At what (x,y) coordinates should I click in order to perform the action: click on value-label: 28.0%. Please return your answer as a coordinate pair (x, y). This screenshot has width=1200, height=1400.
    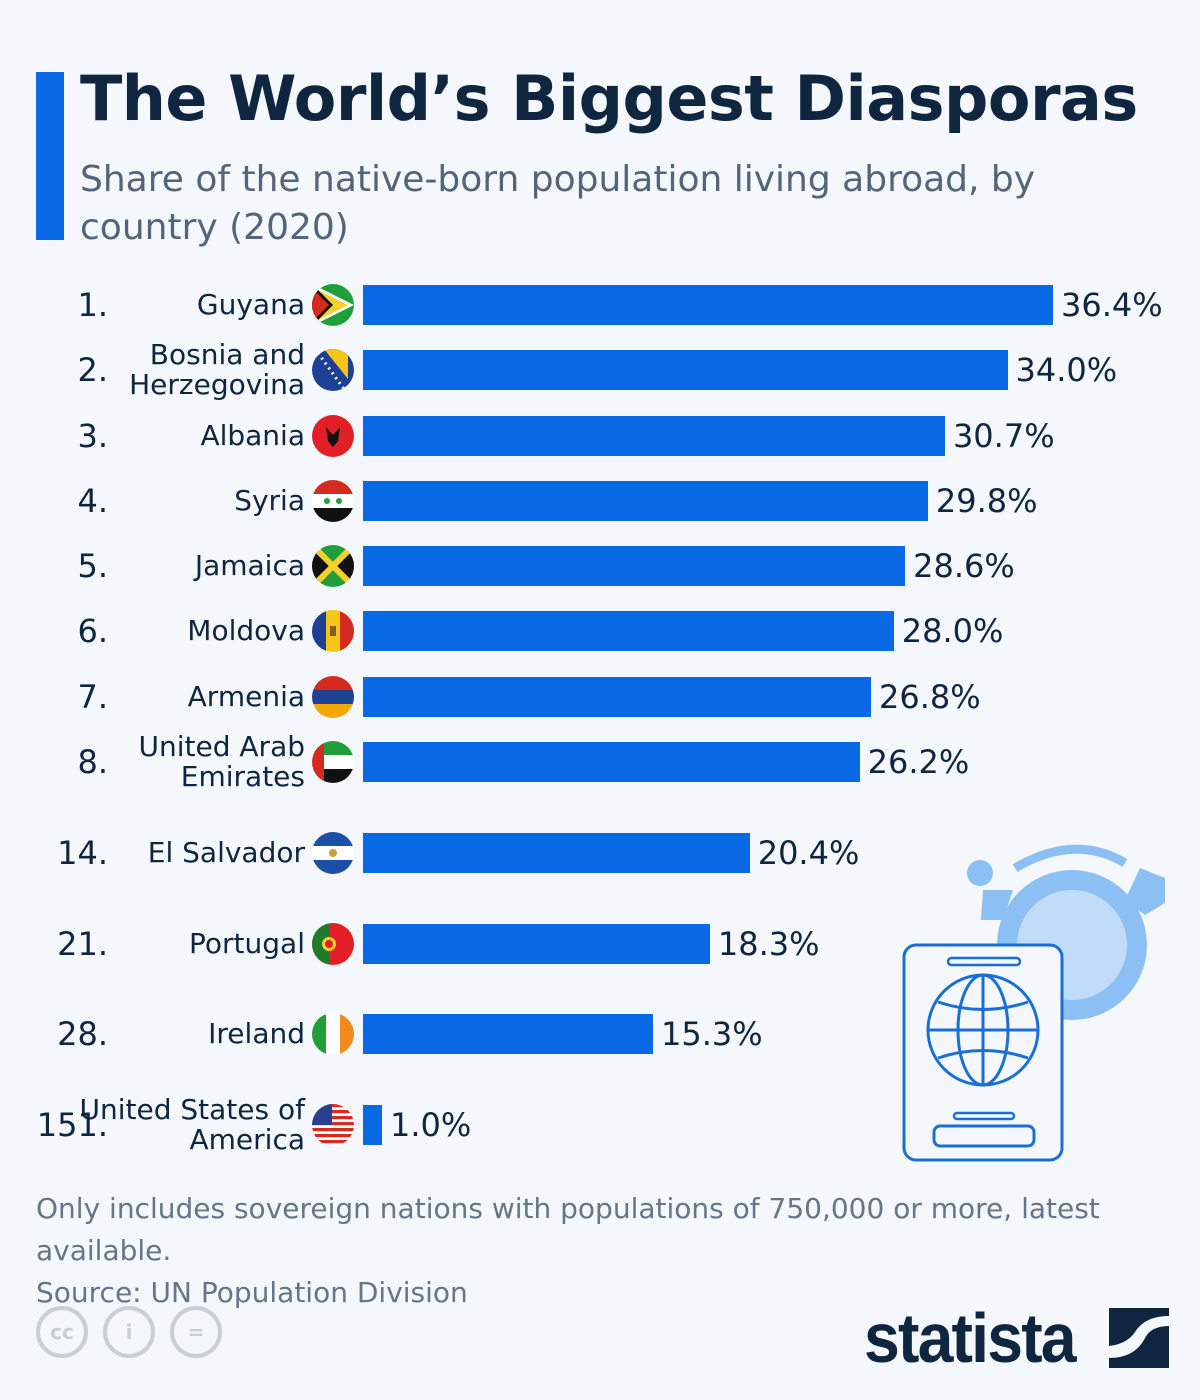
    Looking at the image, I should click on (952, 631).